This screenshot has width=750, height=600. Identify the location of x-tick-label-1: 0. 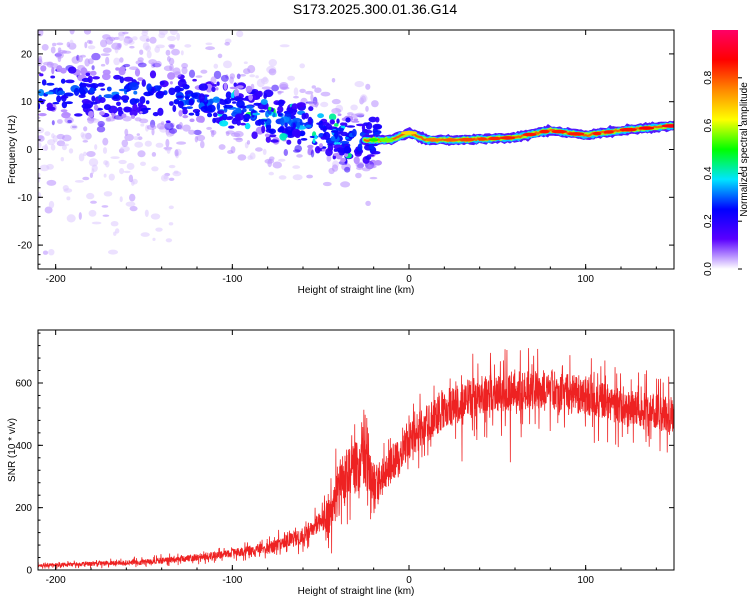
(409, 279).